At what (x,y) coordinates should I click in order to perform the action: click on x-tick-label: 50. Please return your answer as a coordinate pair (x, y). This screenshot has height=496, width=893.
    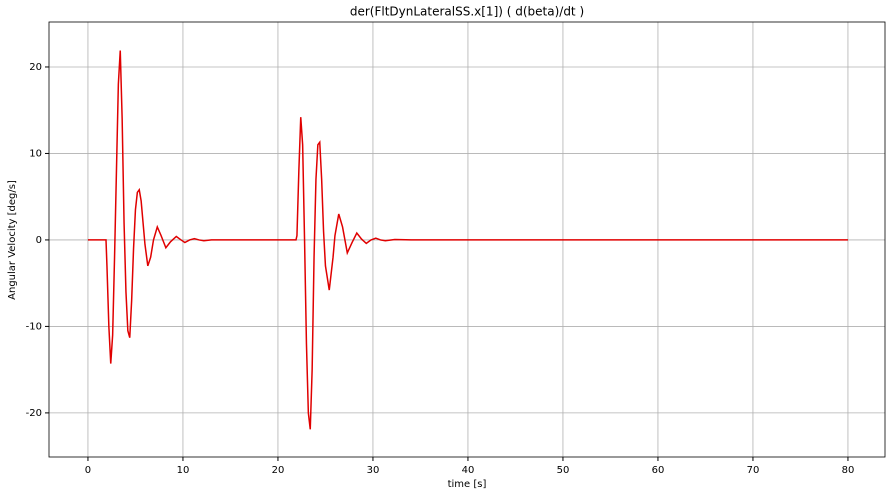
    Looking at the image, I should click on (563, 470).